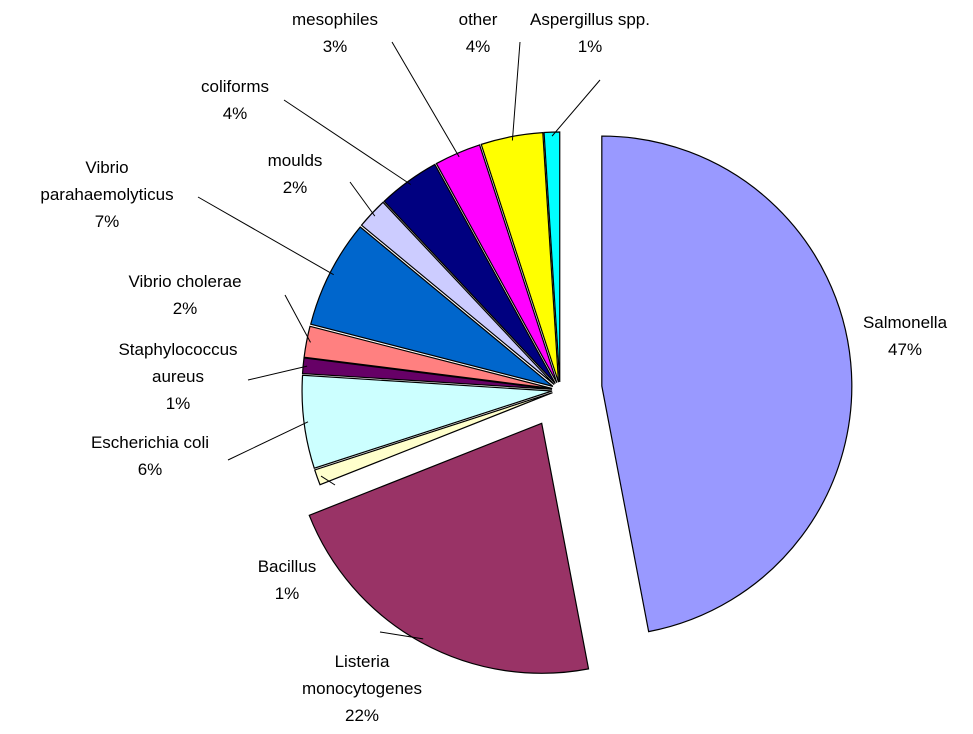  What do you see at coordinates (590, 19) in the screenshot?
I see `slice-label: Aspergillus spp.` at bounding box center [590, 19].